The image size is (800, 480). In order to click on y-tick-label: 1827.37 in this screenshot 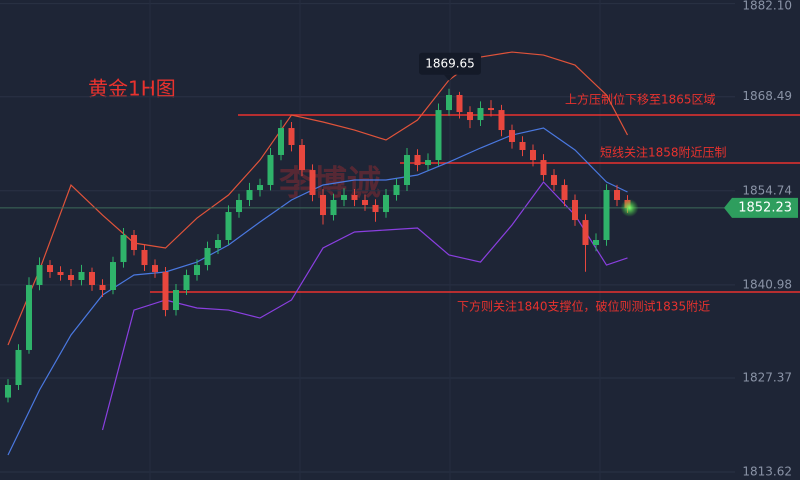, I will do `click(767, 377)`.